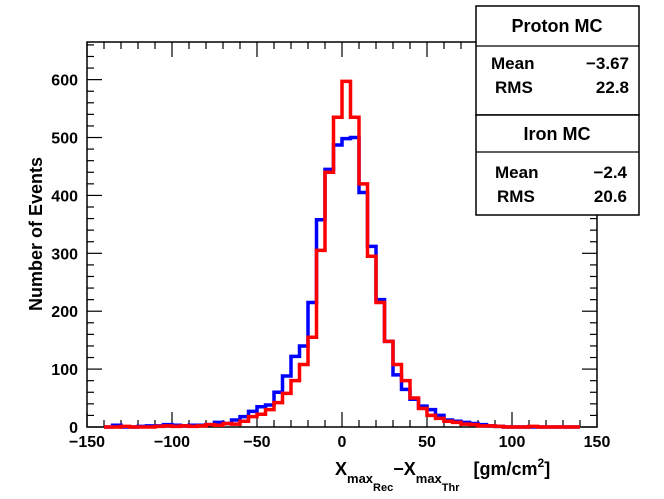 The image size is (664, 499). I want to click on x-tick-label: −150, so click(87, 442).